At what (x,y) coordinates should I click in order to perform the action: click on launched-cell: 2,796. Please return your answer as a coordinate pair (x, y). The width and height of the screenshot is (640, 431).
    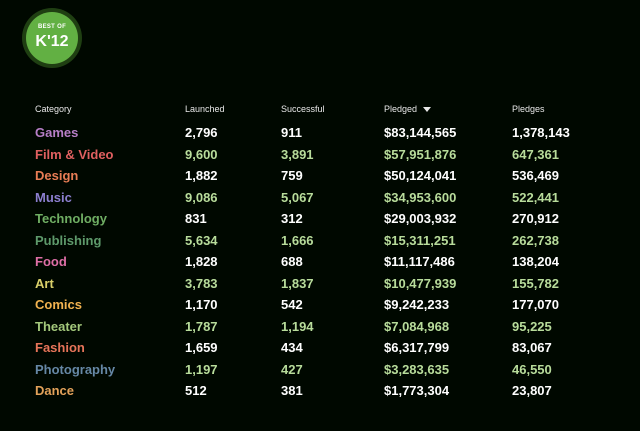
    Looking at the image, I should click on (201, 133).